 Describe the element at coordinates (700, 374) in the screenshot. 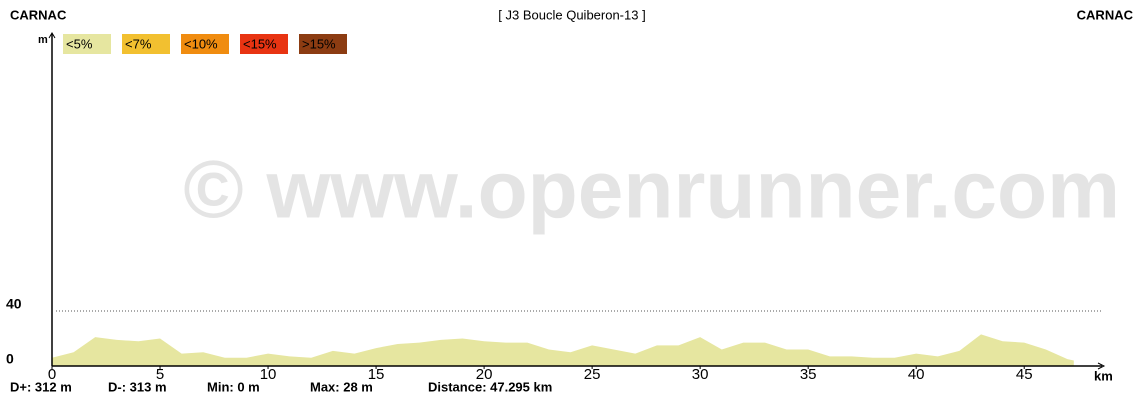

I see `x-tick-label: 30` at that location.